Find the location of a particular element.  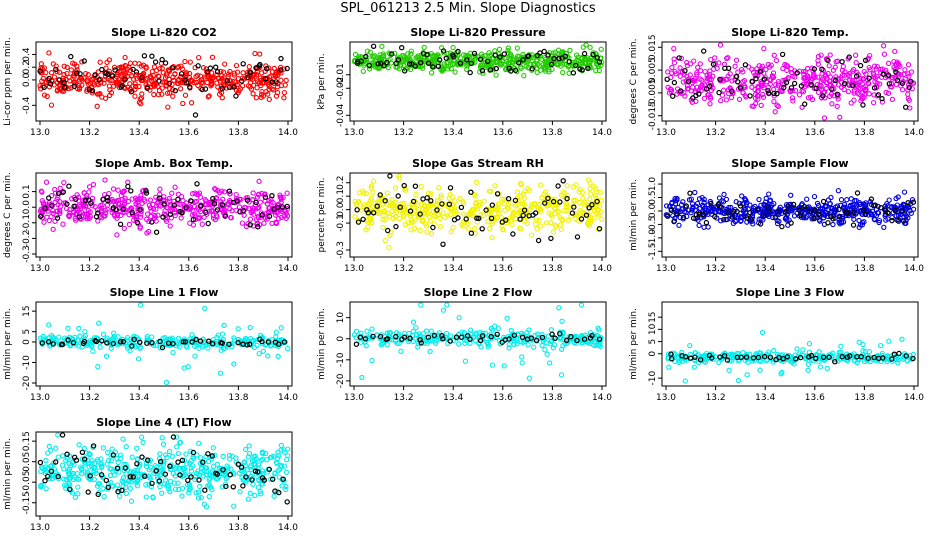

panel-5-ytick-label: 0.1 is located at coordinates (341, 196).